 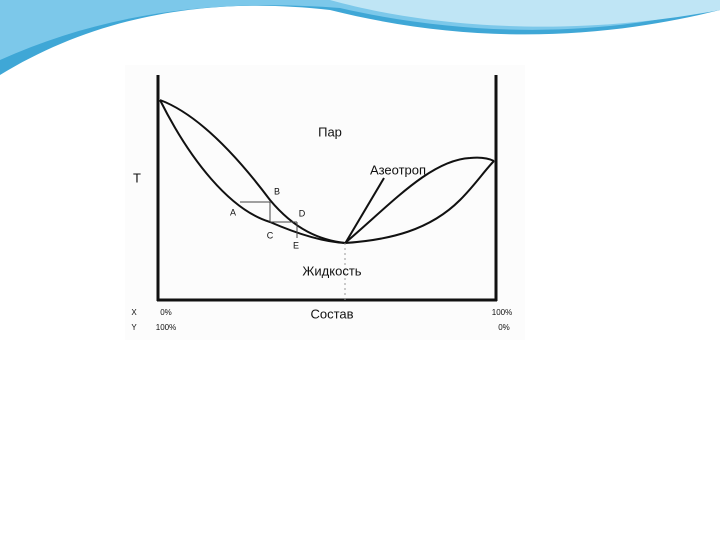 What do you see at coordinates (331, 313) in the screenshot?
I see `x-axis-label: Состав` at bounding box center [331, 313].